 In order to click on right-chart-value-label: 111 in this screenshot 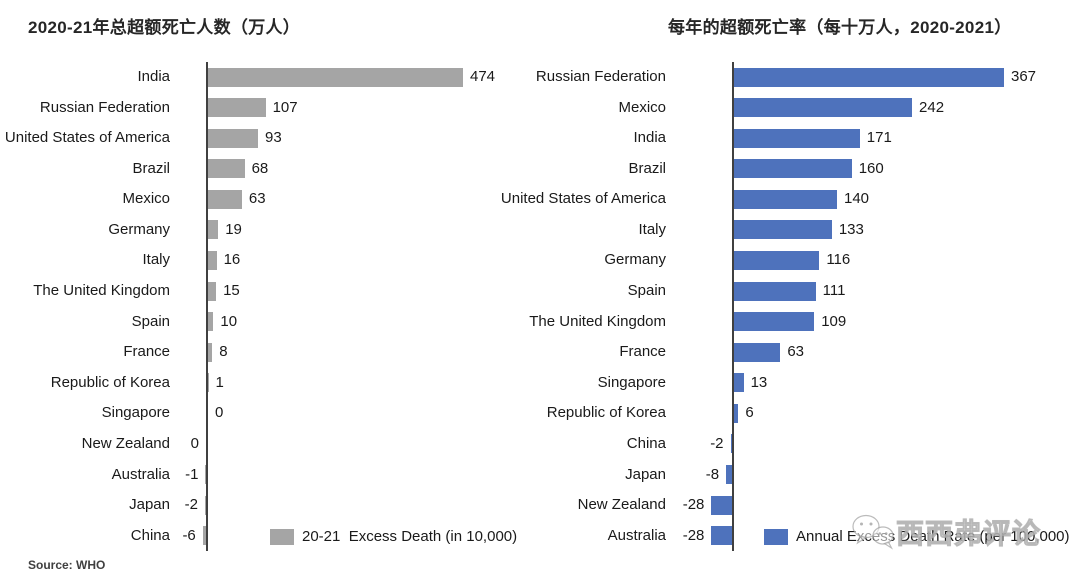, I will do `click(834, 291)`.